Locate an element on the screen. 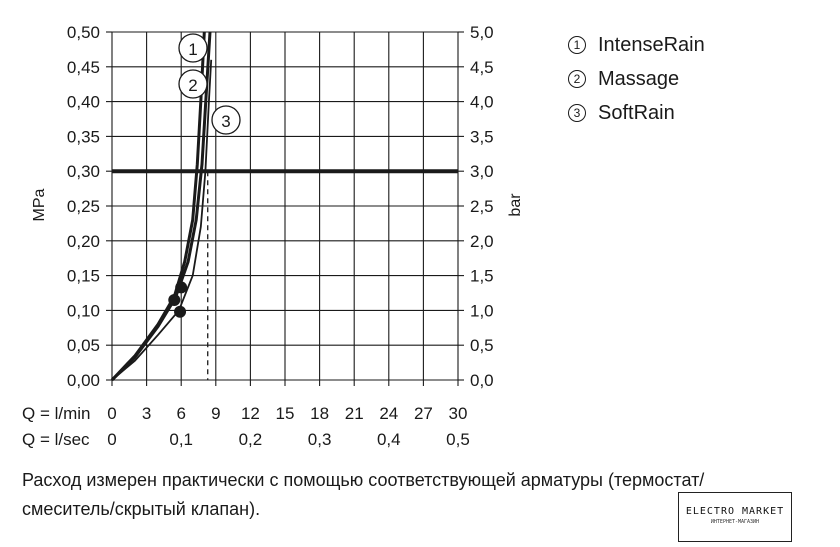 Image resolution: width=840 pixels, height=547 pixels. y-tick-label-left: 0,35 is located at coordinates (83, 136).